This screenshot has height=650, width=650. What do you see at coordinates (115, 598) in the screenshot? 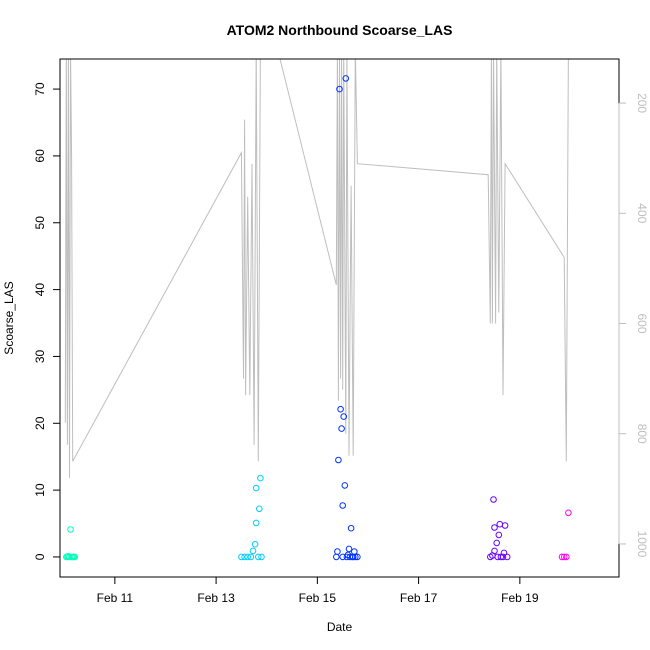
I see `x-tick-label: Feb 11` at bounding box center [115, 598].